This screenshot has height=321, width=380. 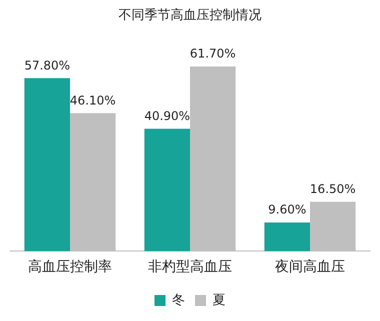 What do you see at coordinates (47, 65) in the screenshot?
I see `data-label: 57.80%` at bounding box center [47, 65].